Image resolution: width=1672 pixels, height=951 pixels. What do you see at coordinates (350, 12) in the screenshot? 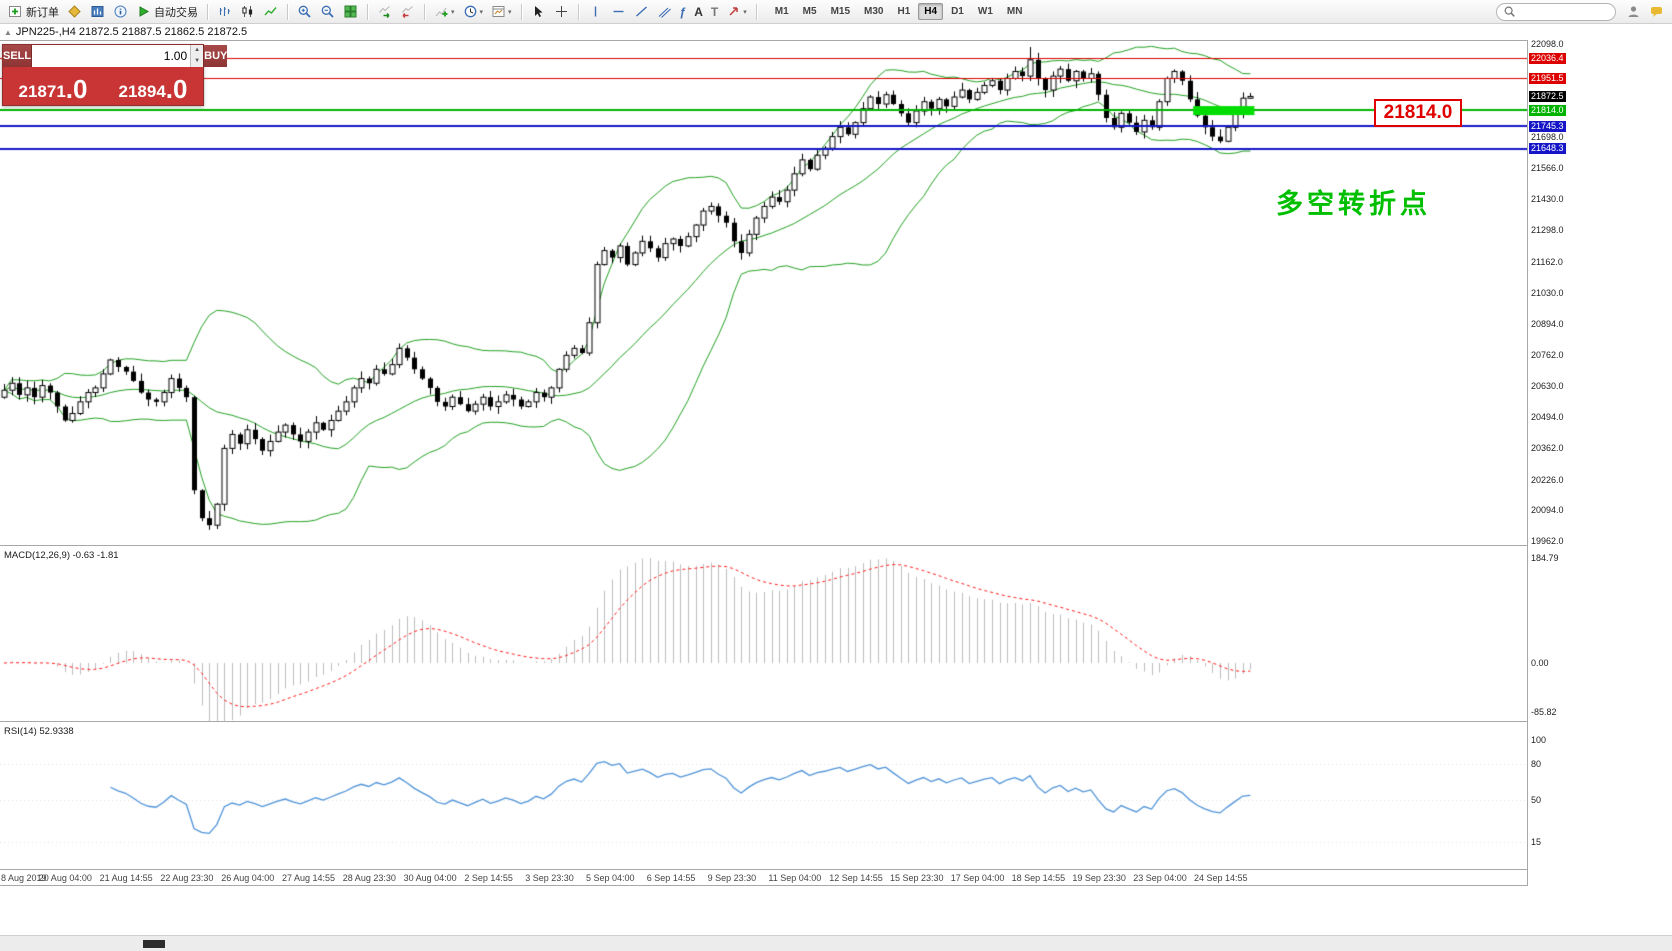
I see `tile-windows-button` at bounding box center [350, 12].